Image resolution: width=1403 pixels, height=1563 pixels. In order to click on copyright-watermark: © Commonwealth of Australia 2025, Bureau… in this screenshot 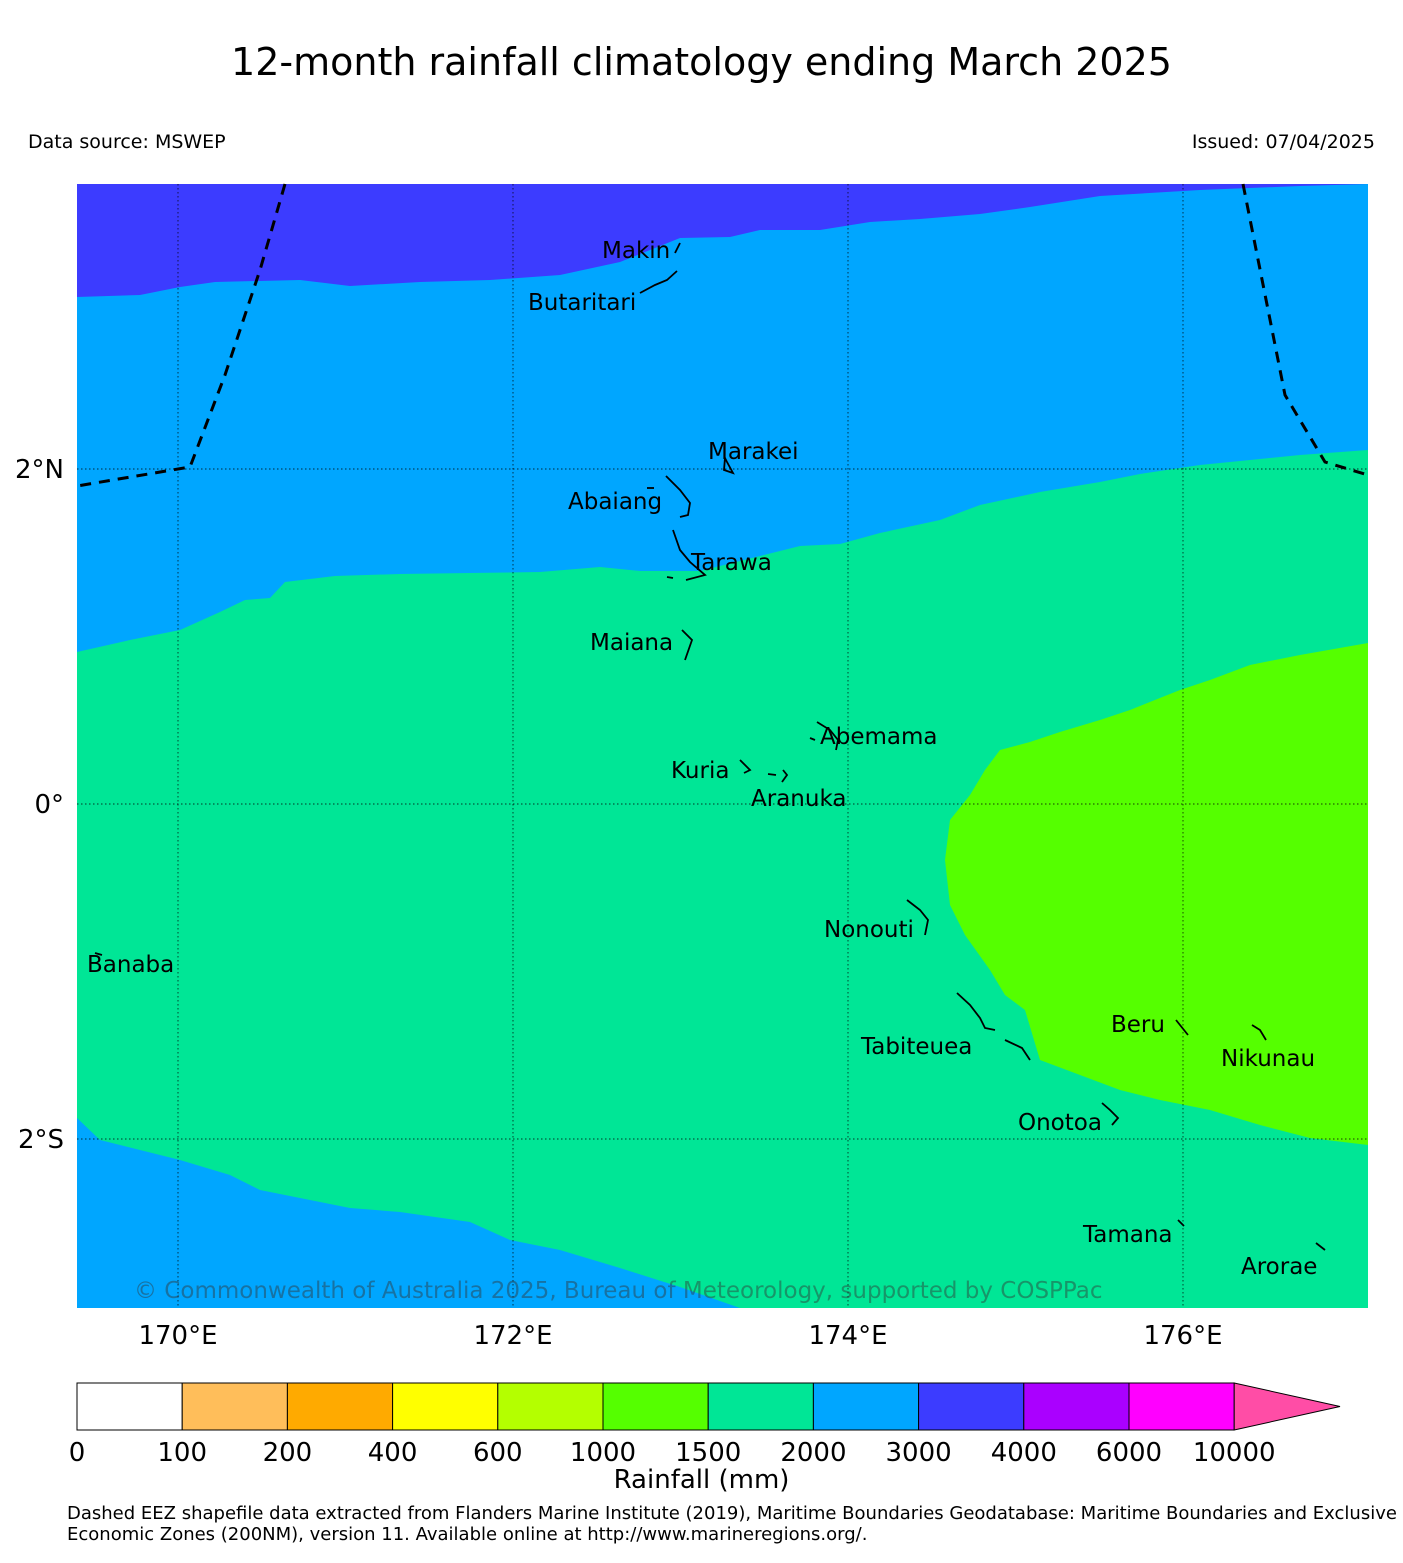, I will do `click(618, 1291)`.